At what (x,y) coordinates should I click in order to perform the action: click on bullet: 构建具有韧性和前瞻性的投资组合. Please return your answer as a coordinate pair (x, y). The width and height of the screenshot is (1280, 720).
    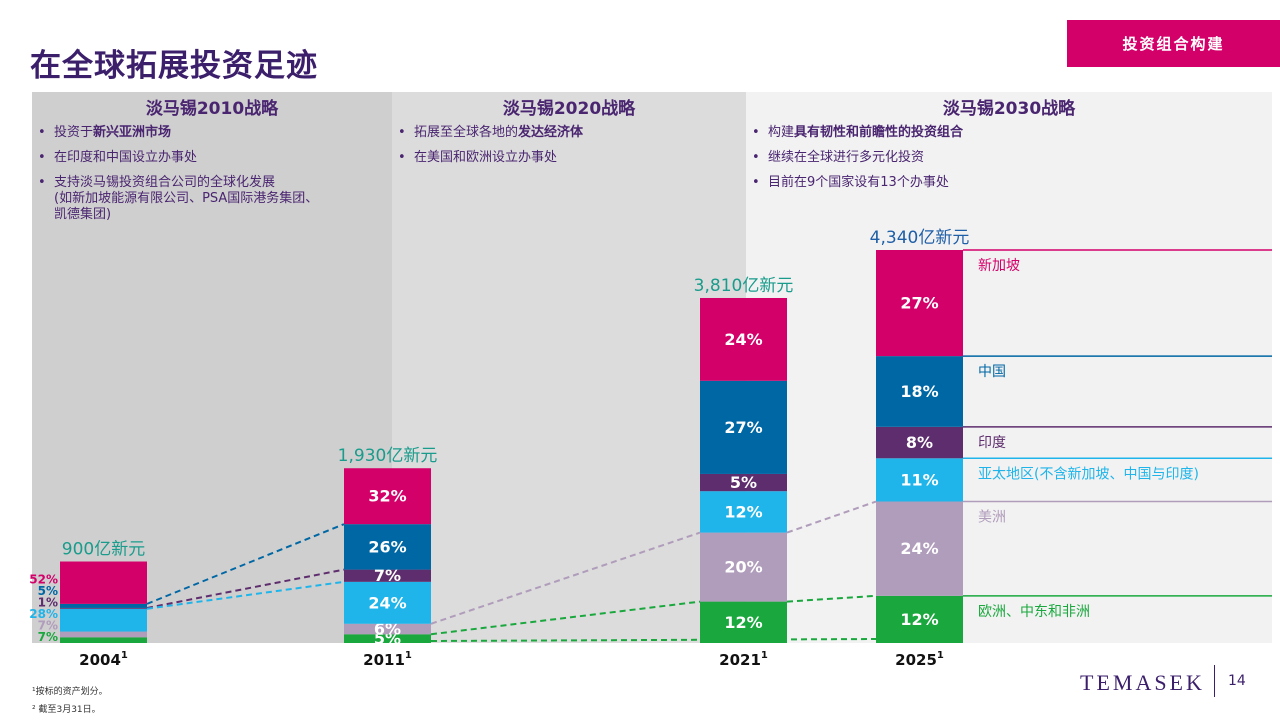
    Looking at the image, I should click on (1012, 133).